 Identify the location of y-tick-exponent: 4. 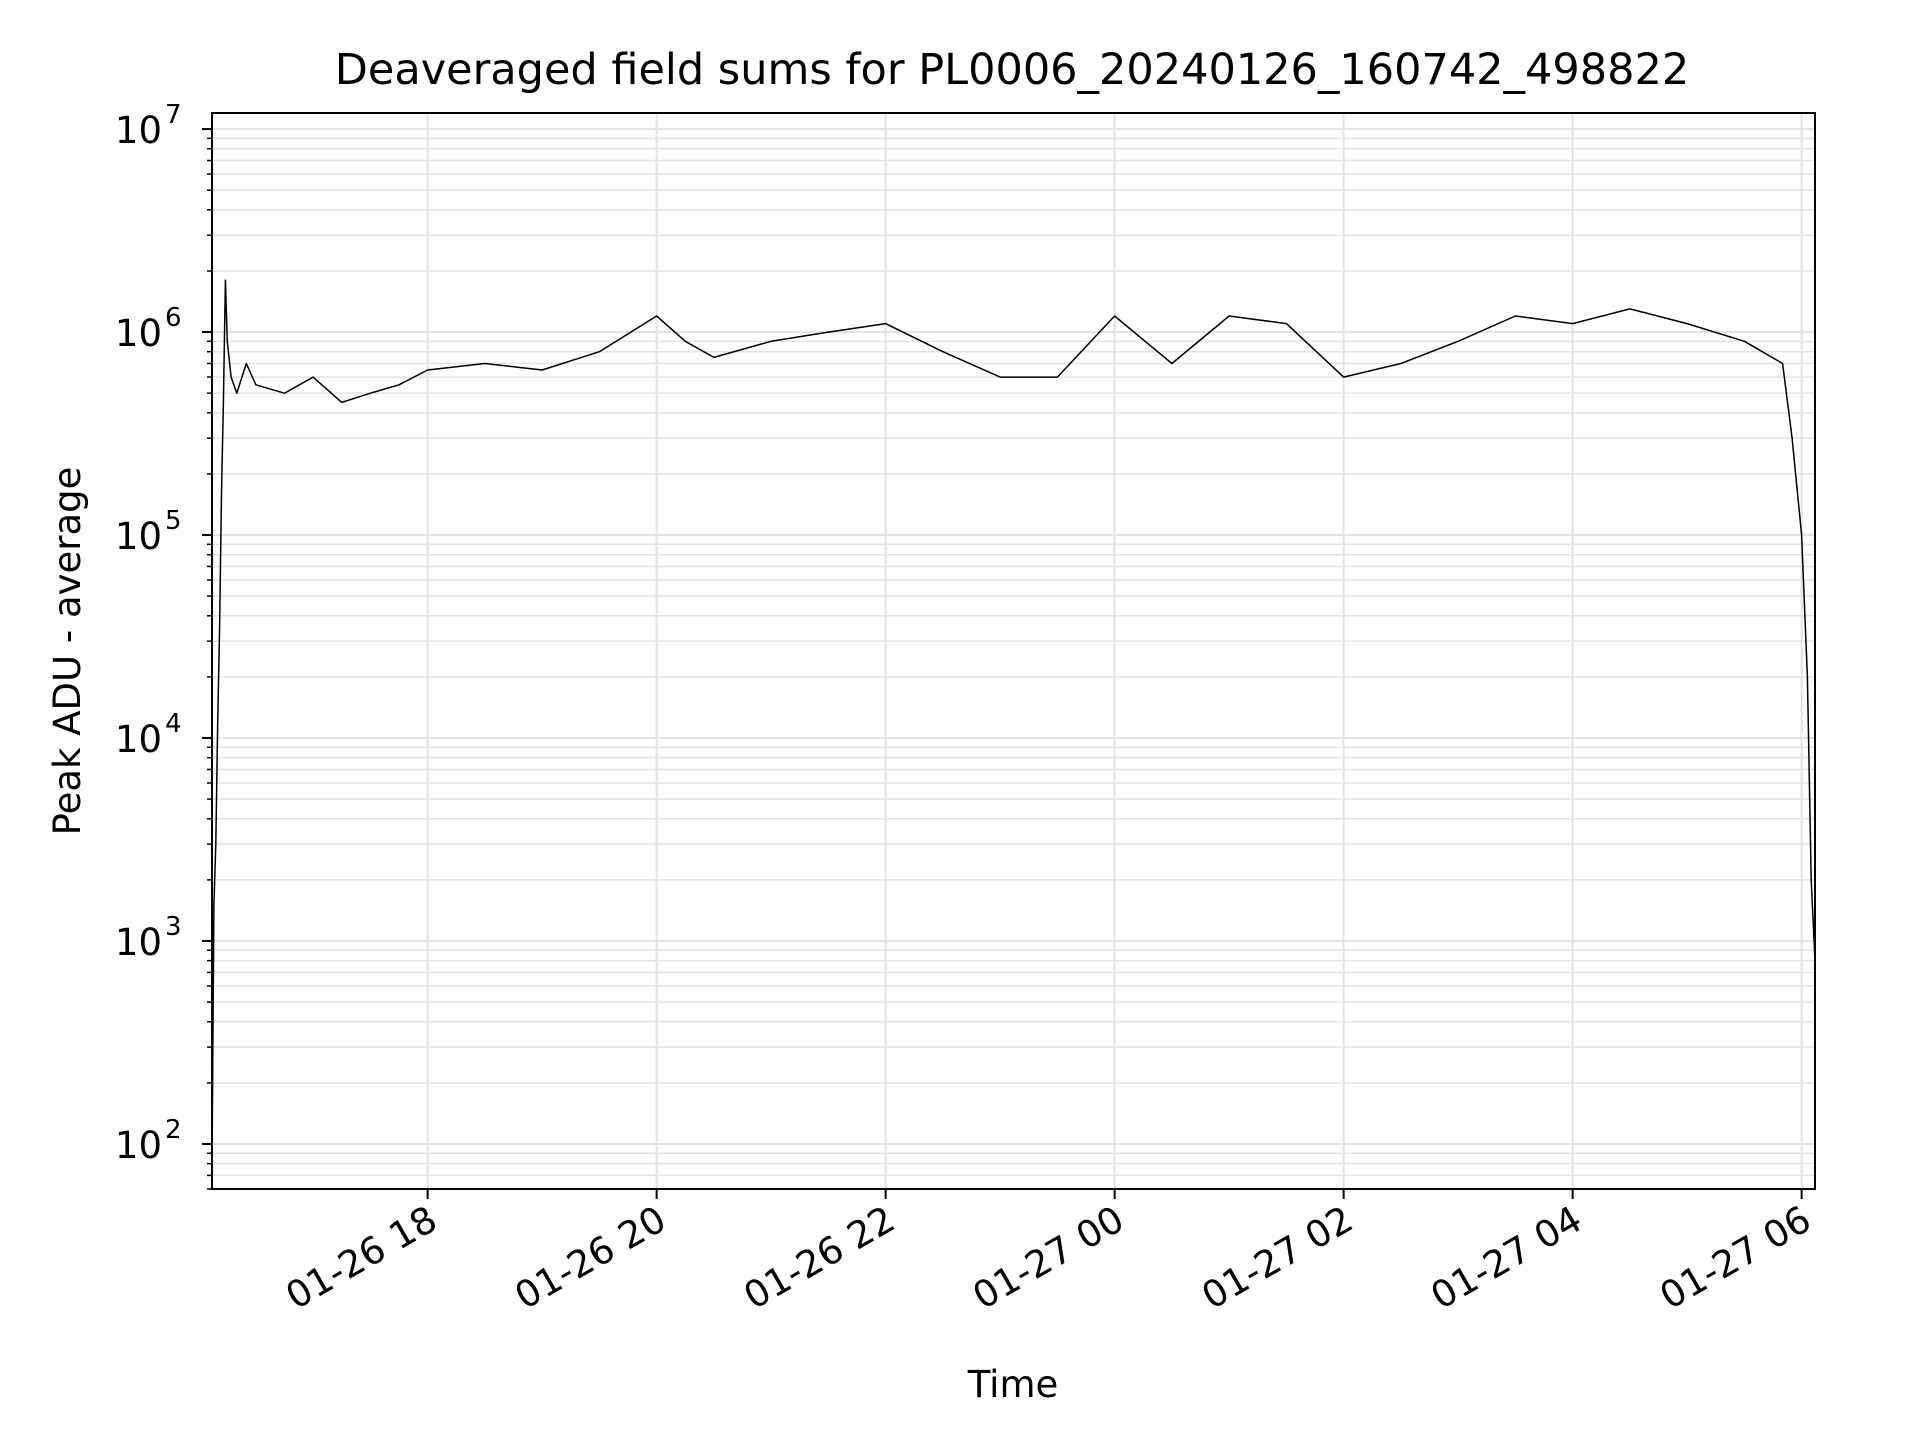
(173, 724).